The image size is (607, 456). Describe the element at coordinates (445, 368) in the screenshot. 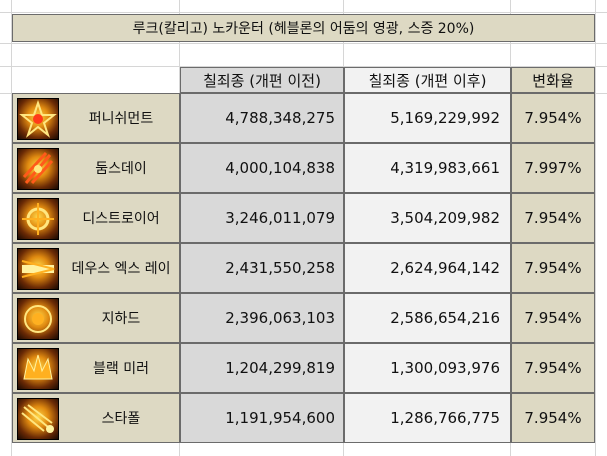

I see `after-value: 1,300,093,976` at that location.